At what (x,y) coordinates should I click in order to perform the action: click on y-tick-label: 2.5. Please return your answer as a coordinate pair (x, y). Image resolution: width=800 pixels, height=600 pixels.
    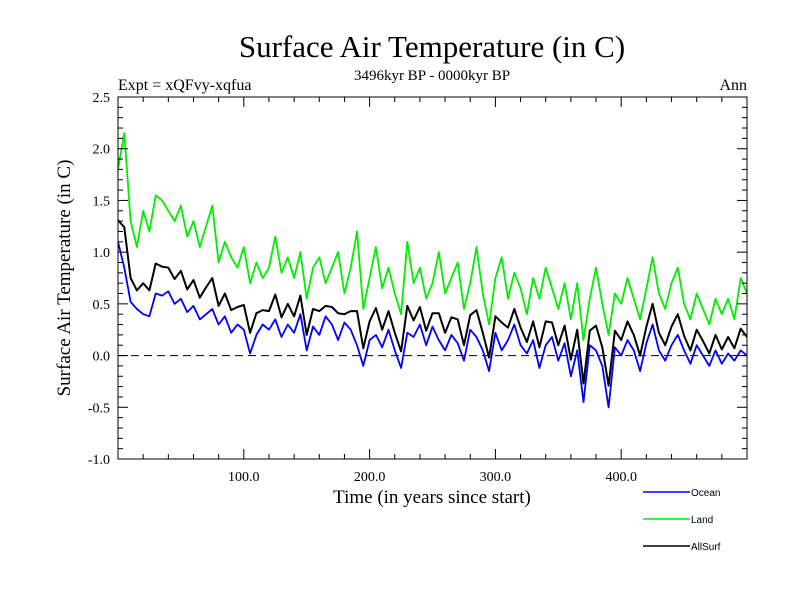
    Looking at the image, I should click on (102, 98).